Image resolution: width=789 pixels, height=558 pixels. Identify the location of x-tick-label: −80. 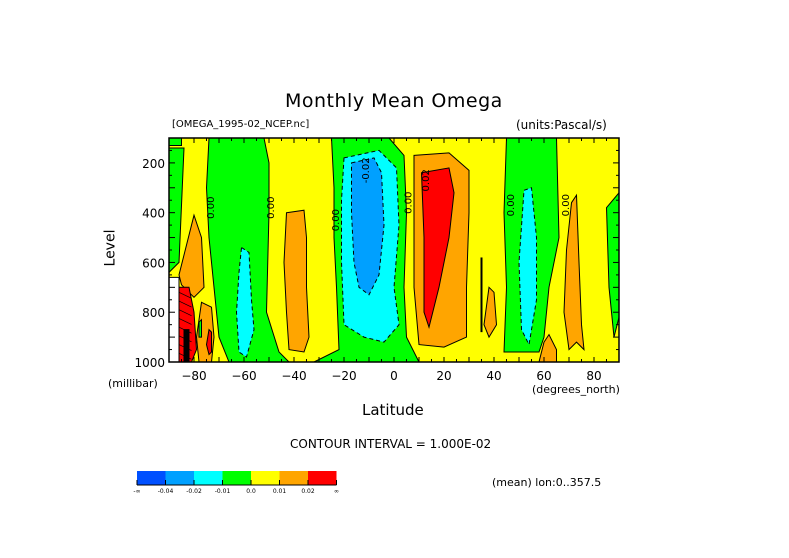
(193, 376).